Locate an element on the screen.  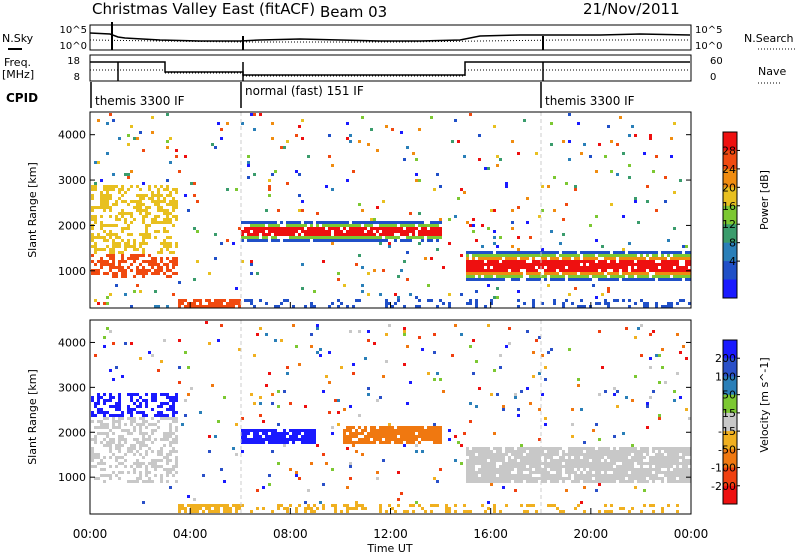
power-ytick-label: 2000 is located at coordinates (72, 225).